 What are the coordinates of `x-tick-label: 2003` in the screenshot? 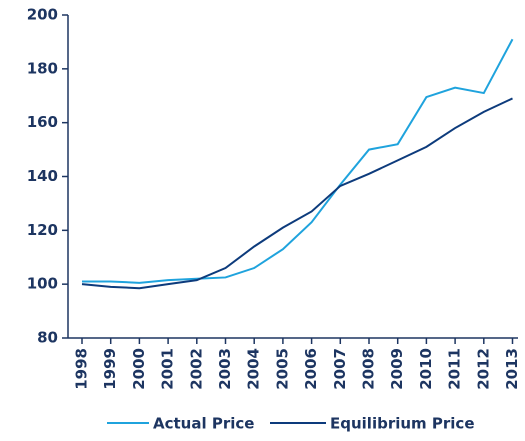 It's located at (225, 369).